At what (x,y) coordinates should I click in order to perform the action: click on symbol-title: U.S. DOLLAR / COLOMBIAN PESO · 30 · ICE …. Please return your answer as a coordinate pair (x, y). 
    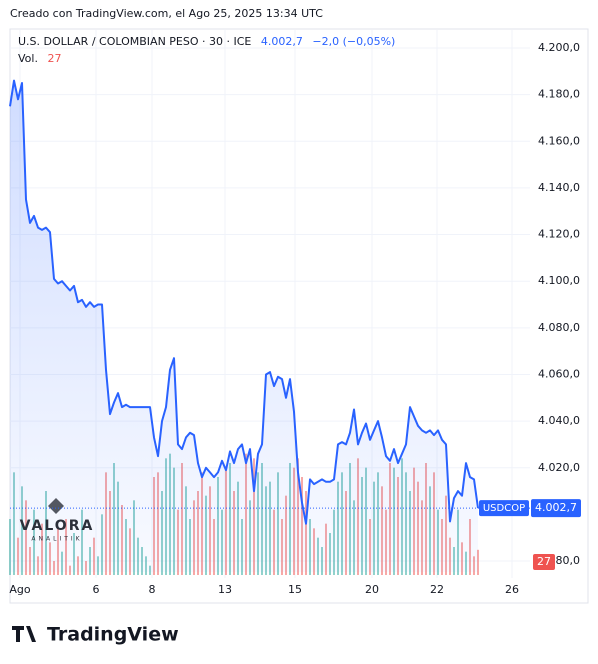
    Looking at the image, I should click on (206, 41).